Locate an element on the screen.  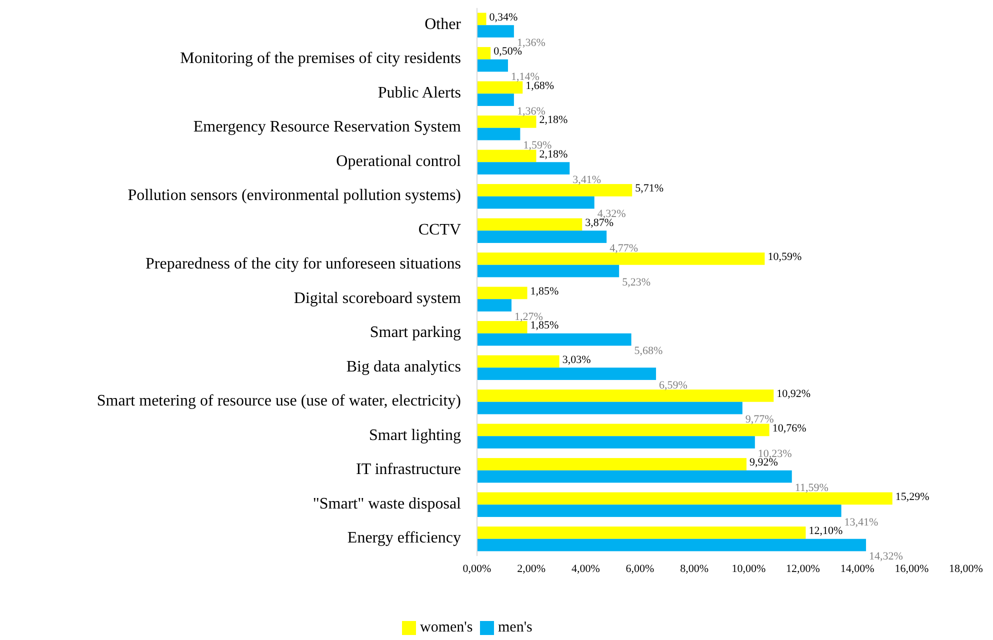
y-tick-label: Energy efficiency is located at coordinates (404, 538).